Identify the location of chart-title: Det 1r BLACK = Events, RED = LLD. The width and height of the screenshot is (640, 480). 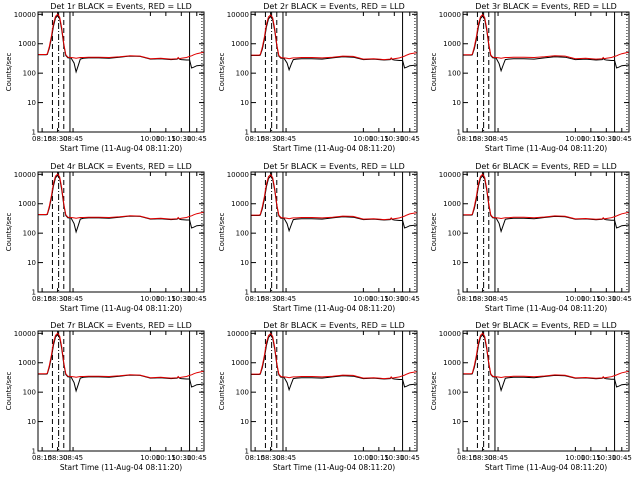
(121, 6).